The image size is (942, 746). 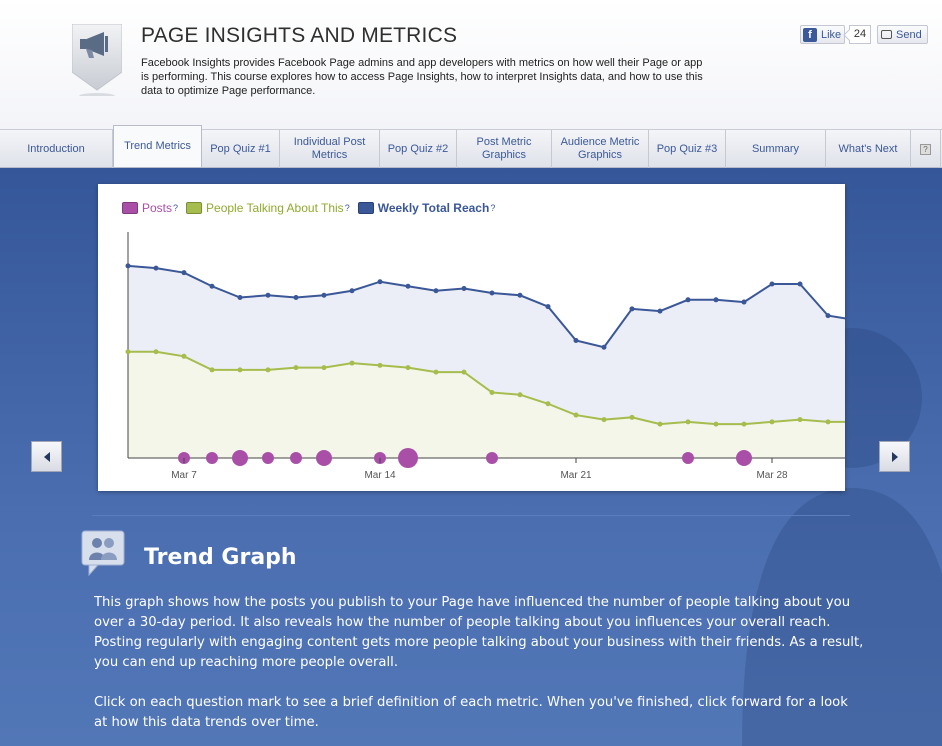 I want to click on section-title: Trend Graph, so click(x=220, y=557).